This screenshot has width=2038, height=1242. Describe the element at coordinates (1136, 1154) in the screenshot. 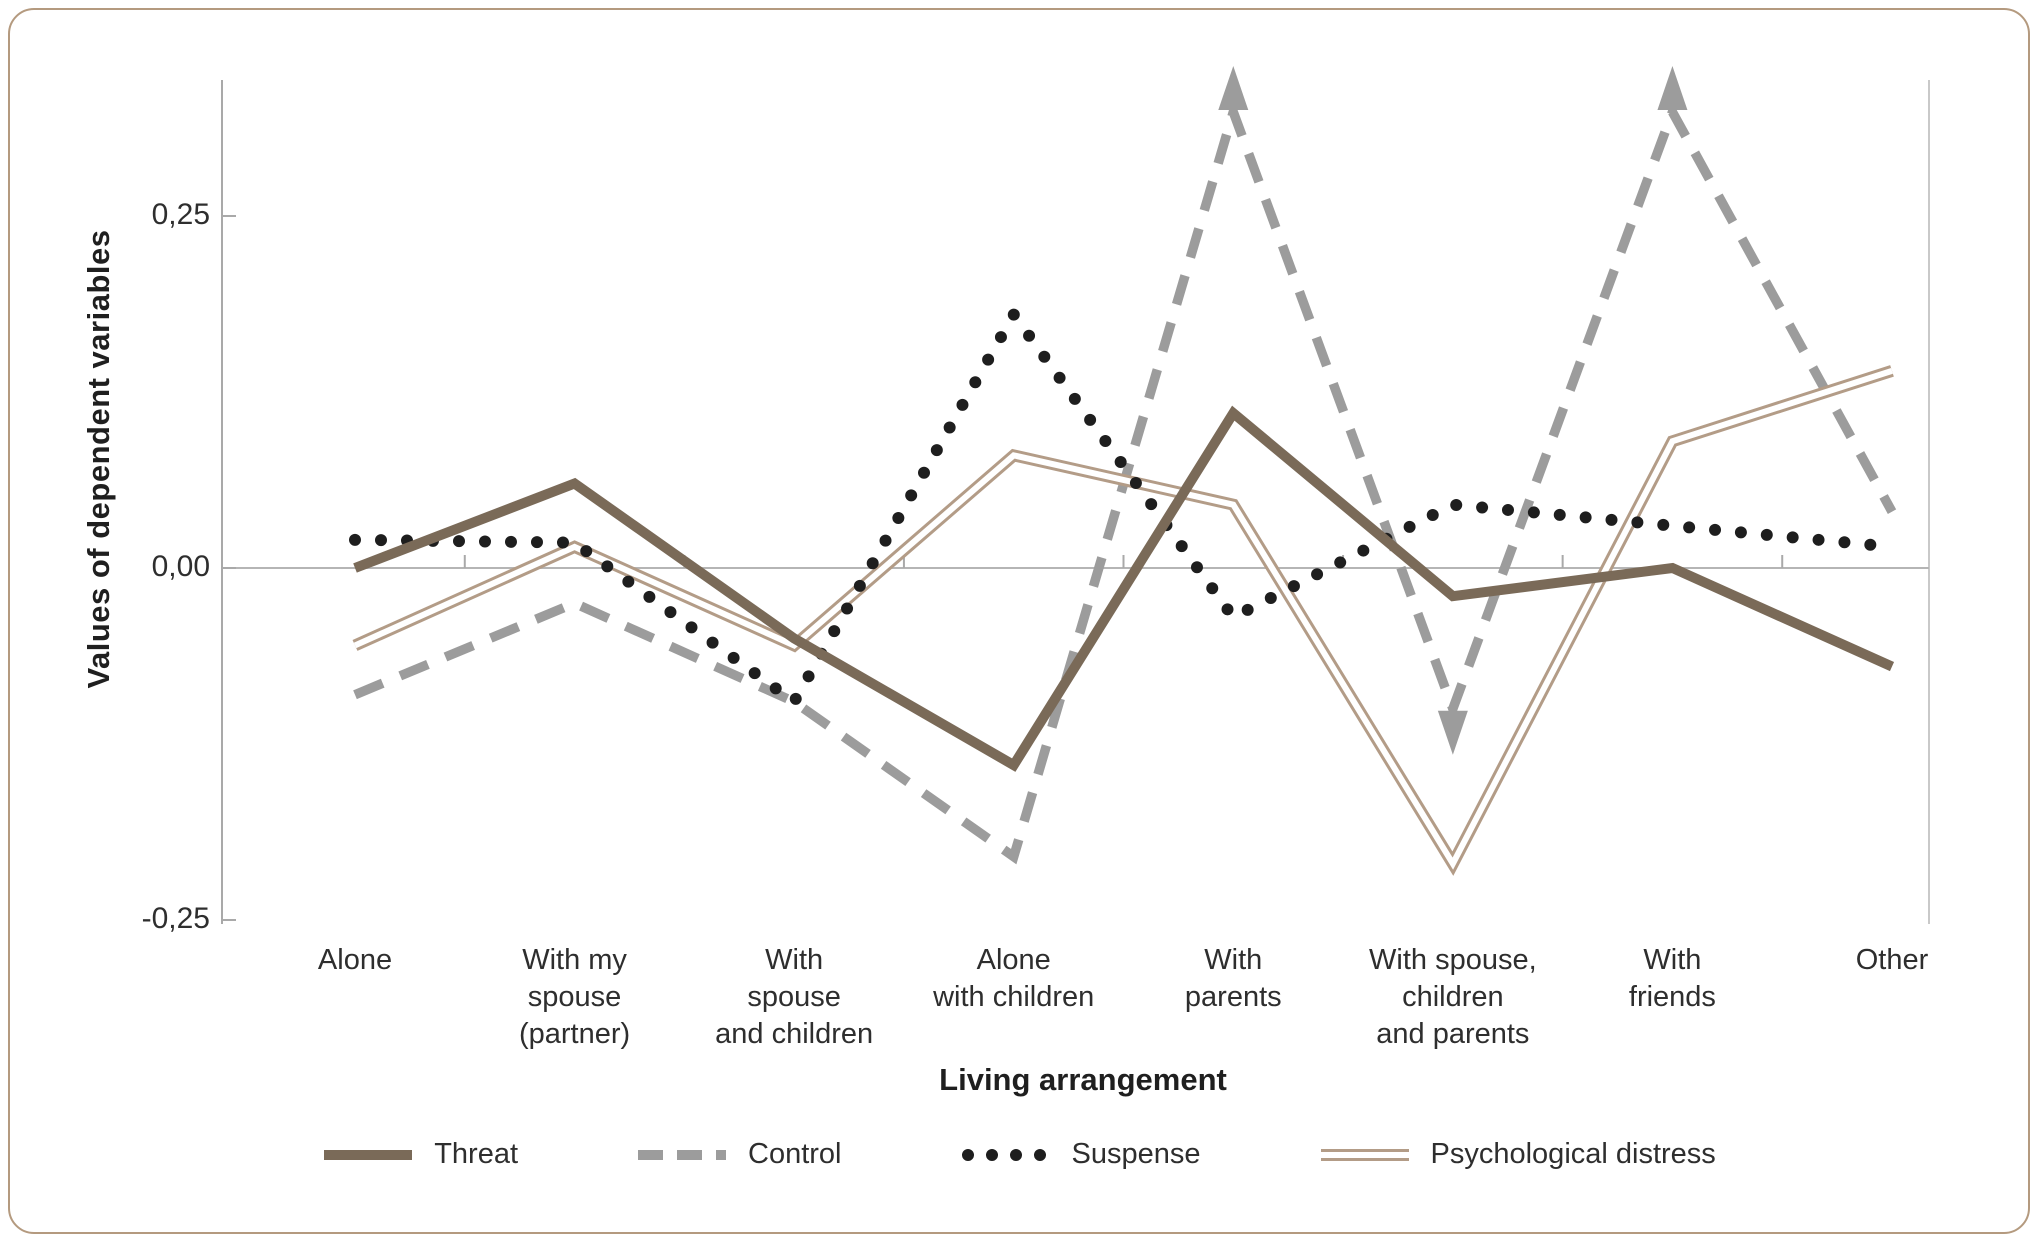

I see `legend-label: Suspense` at that location.